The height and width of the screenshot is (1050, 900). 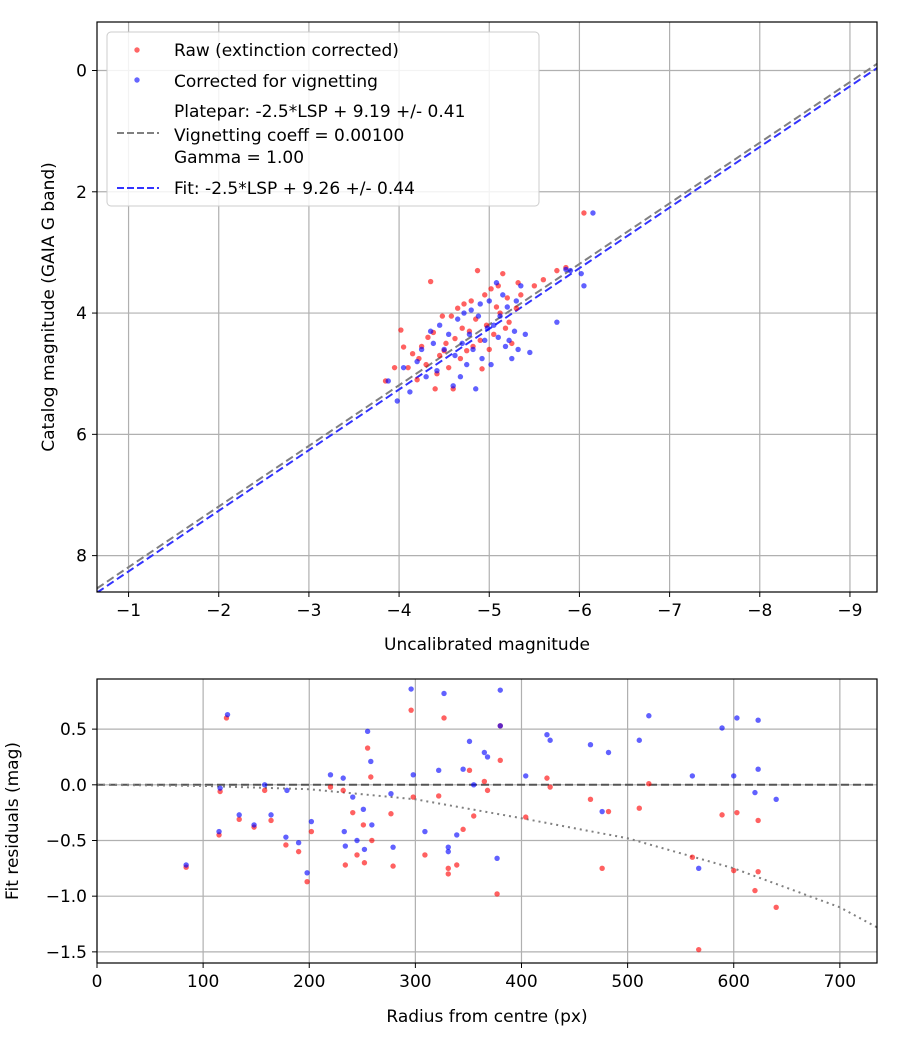 I want to click on top-y-axis-label: Catalog magnitude (GAIA G band), so click(x=49, y=307).